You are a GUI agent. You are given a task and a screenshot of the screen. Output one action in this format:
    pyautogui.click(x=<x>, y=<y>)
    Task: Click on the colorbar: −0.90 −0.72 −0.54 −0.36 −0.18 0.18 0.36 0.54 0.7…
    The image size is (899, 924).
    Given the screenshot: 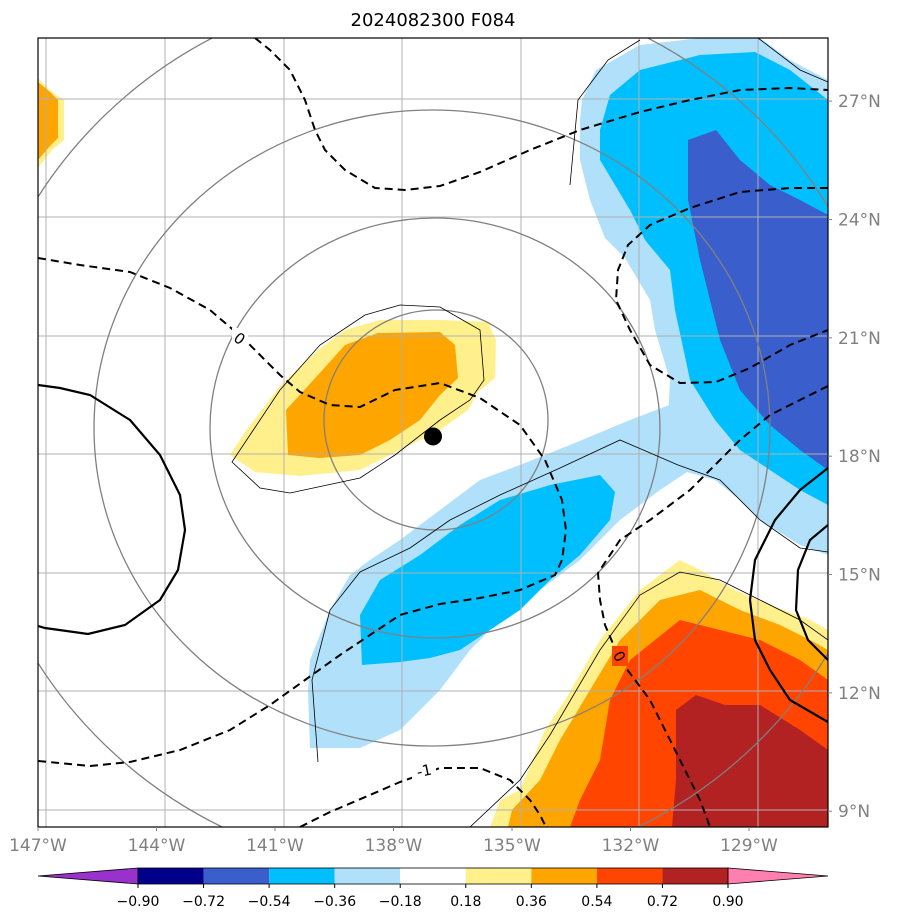 What is the action you would take?
    pyautogui.click(x=433, y=888)
    